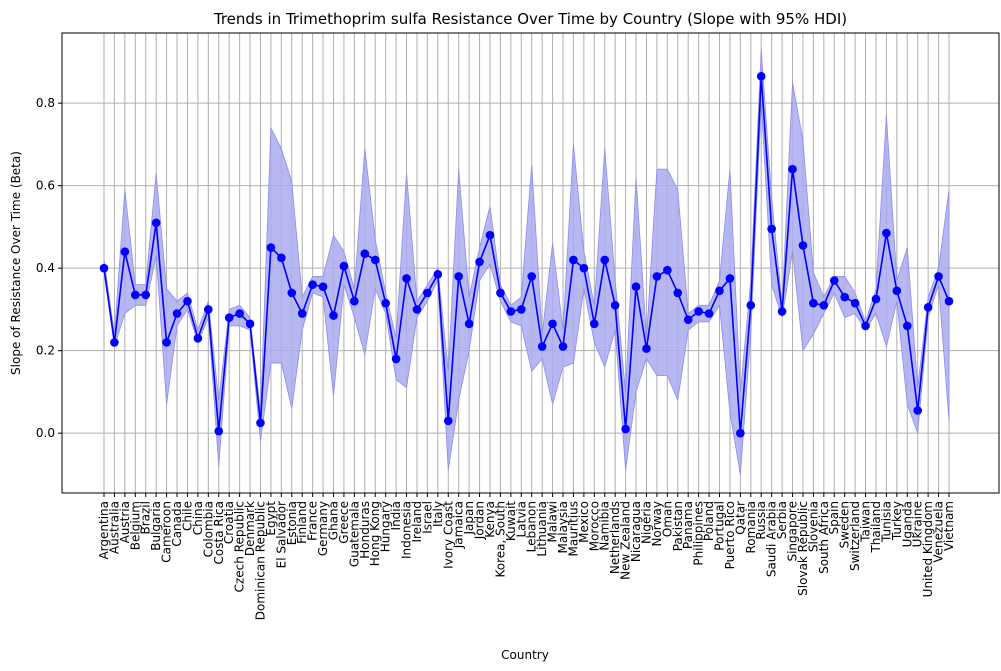 The width and height of the screenshot is (1001, 671). What do you see at coordinates (271, 518) in the screenshot?
I see `x-tick-label: Egypt` at bounding box center [271, 518].